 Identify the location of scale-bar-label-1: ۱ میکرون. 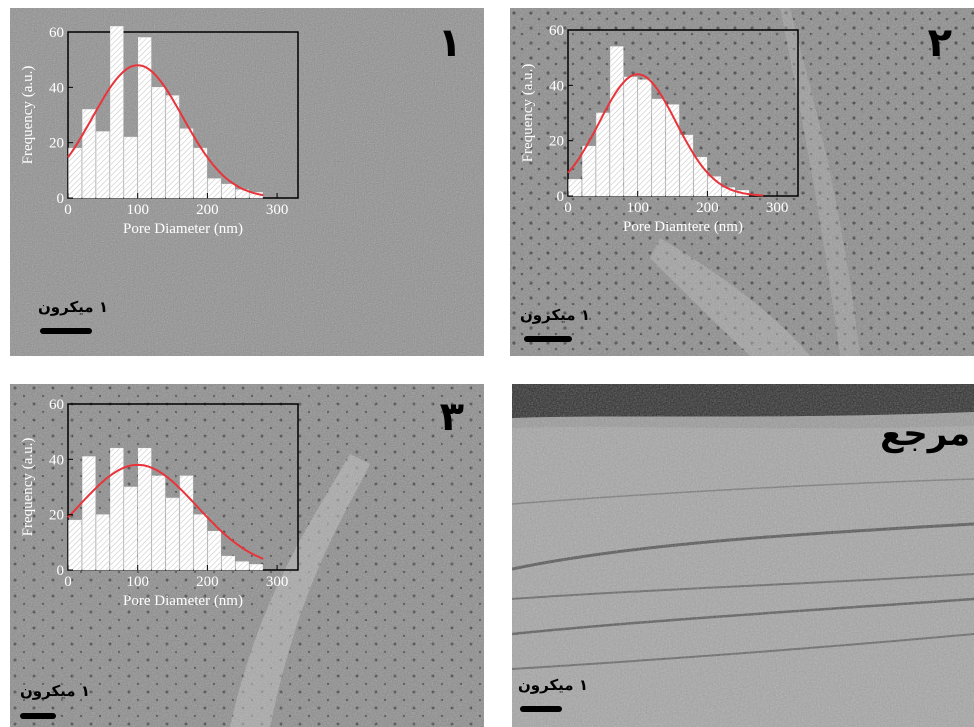
(73, 307).